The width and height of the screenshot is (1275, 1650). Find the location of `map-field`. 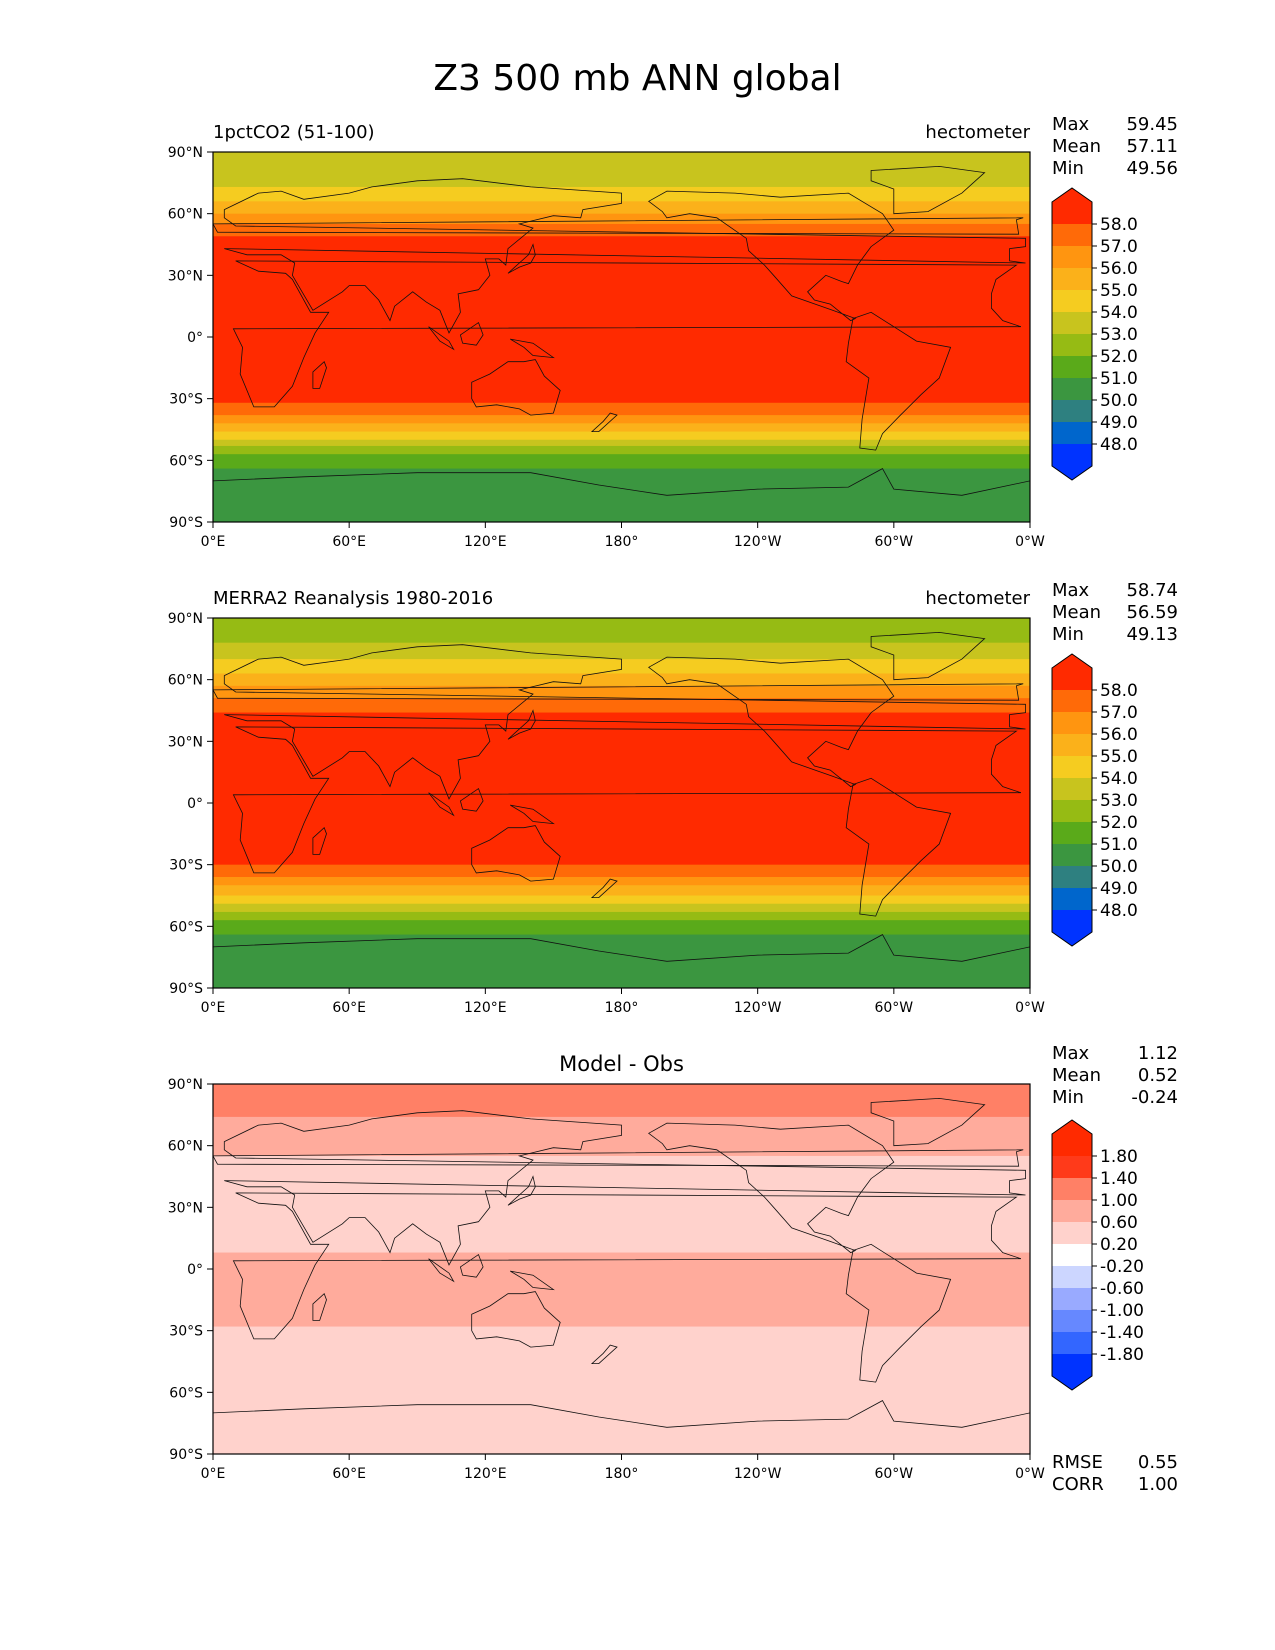

map-field is located at coordinates (621, 1269).